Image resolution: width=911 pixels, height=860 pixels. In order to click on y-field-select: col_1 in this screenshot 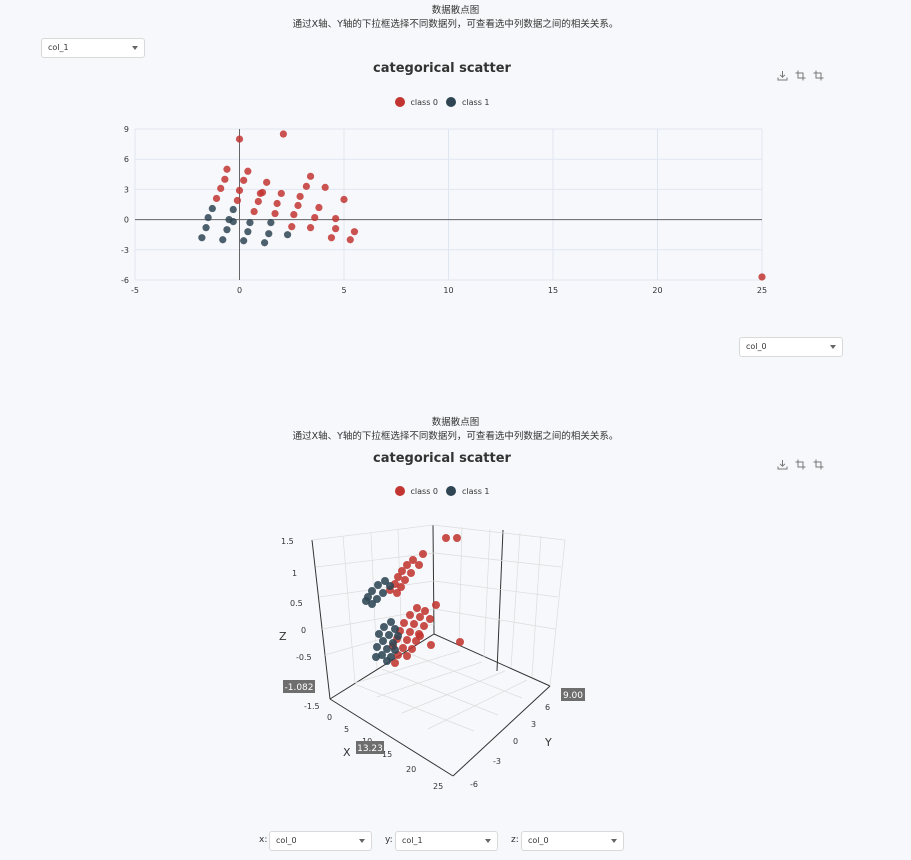, I will do `click(446, 841)`.